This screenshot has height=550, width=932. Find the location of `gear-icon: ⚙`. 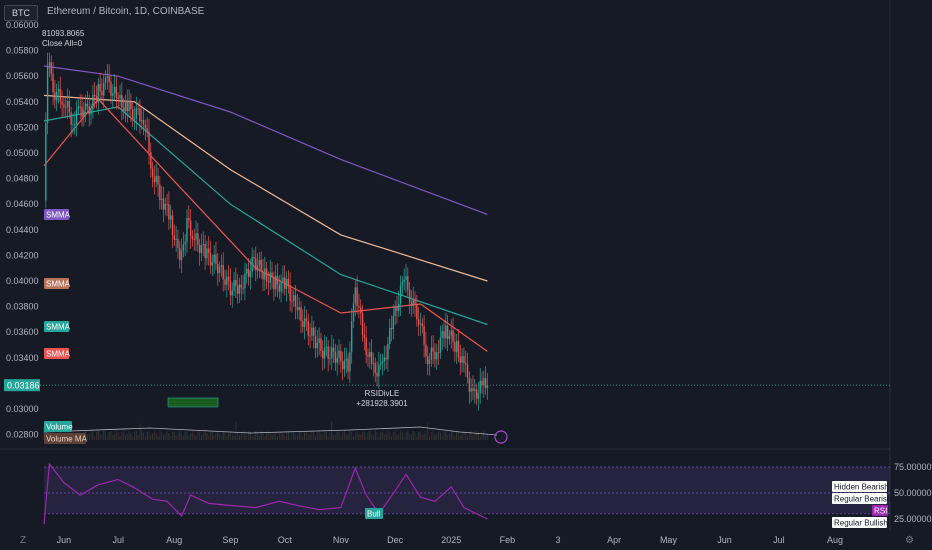

gear-icon: ⚙ is located at coordinates (909, 540).